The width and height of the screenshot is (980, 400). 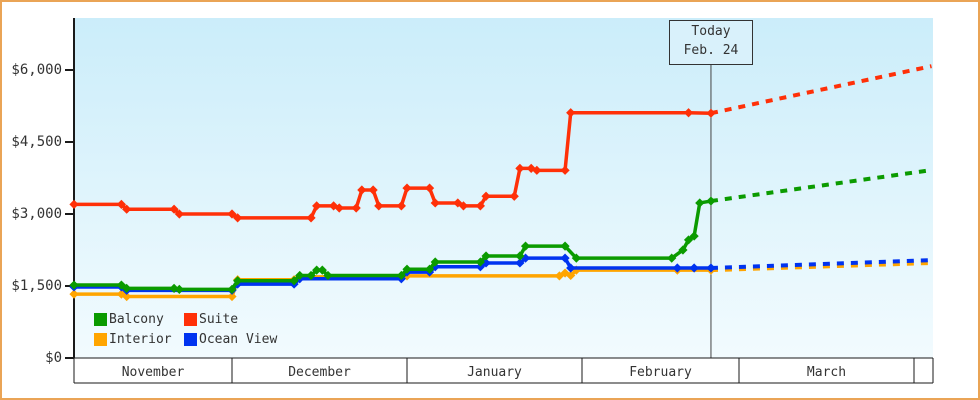 I want to click on legend-item-suite: Suite, so click(x=230, y=319).